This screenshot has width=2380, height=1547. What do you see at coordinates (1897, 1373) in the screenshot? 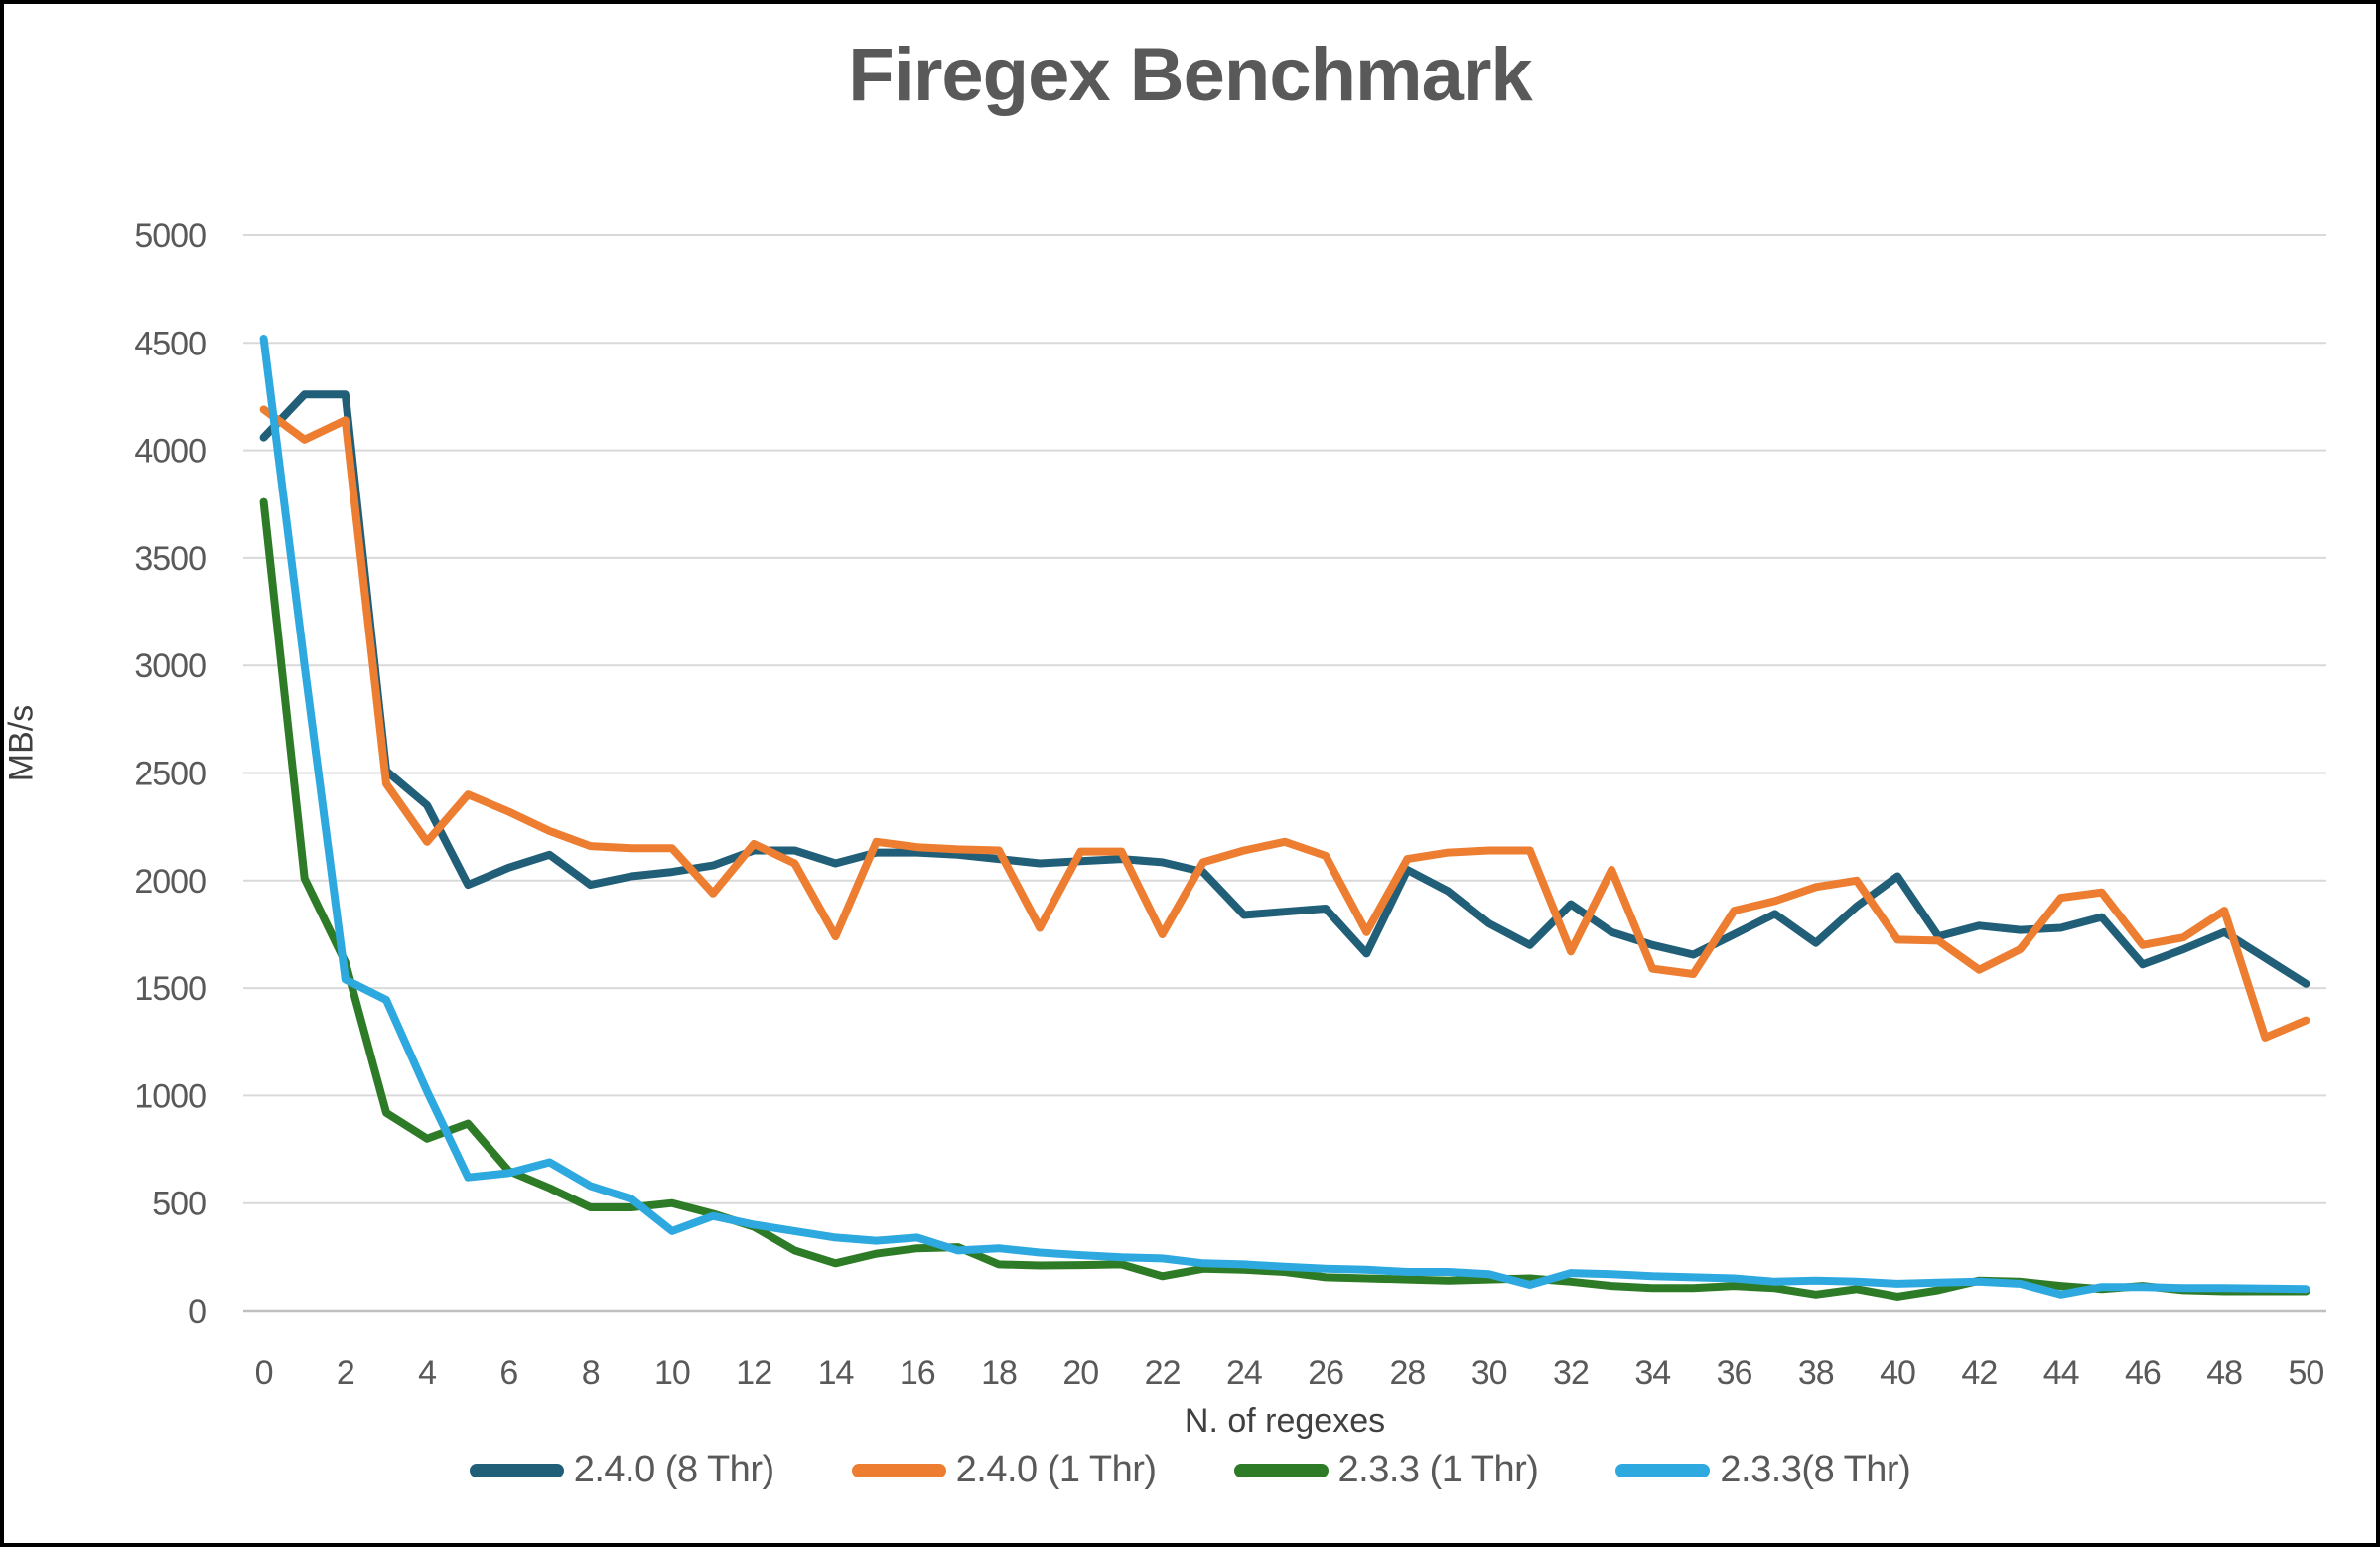
I see `x-tick-label-40: 40` at bounding box center [1897, 1373].